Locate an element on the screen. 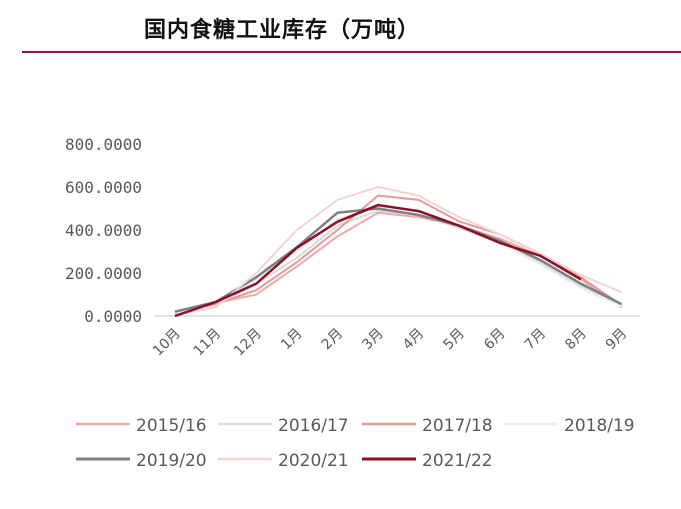  x-tick-label: 9月 is located at coordinates (617, 340).